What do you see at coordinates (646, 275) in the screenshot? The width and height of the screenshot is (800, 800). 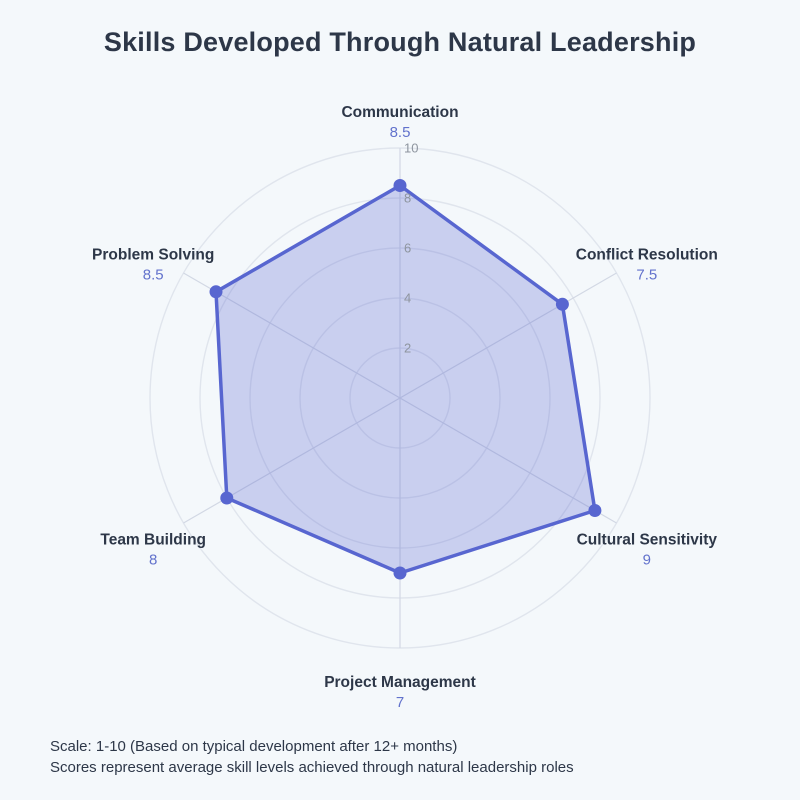 I see `axis-value-conflict-resolution: 7.5` at bounding box center [646, 275].